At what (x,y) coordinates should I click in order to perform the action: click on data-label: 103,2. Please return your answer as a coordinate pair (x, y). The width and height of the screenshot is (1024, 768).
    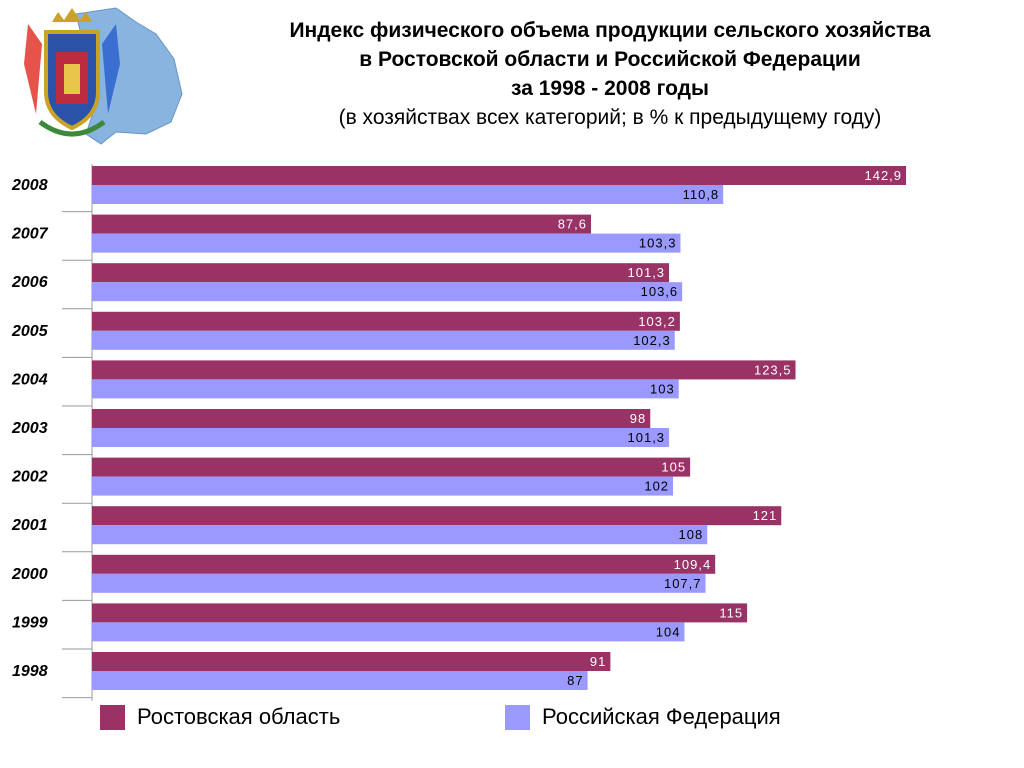
    Looking at the image, I should click on (657, 321).